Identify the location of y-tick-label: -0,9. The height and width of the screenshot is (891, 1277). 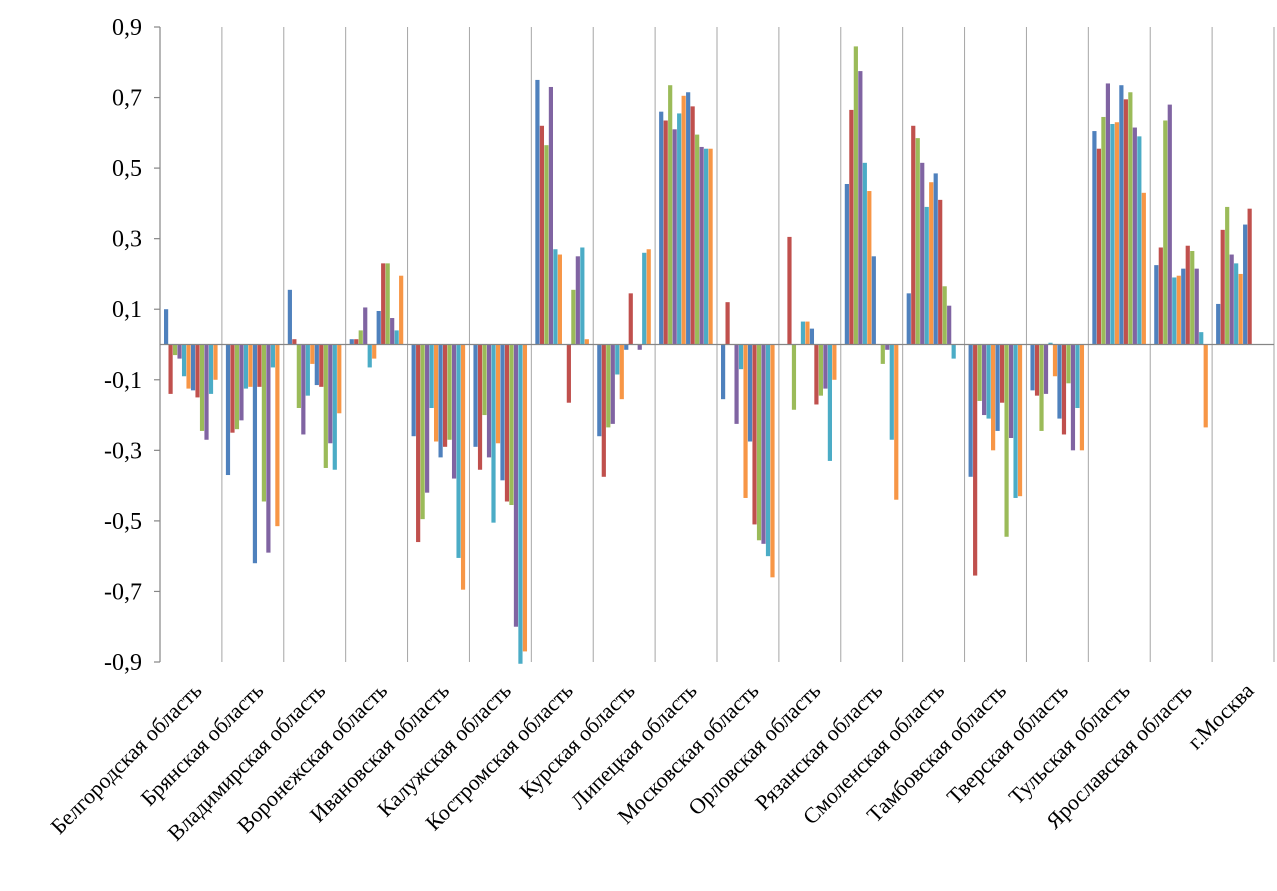
(123, 663).